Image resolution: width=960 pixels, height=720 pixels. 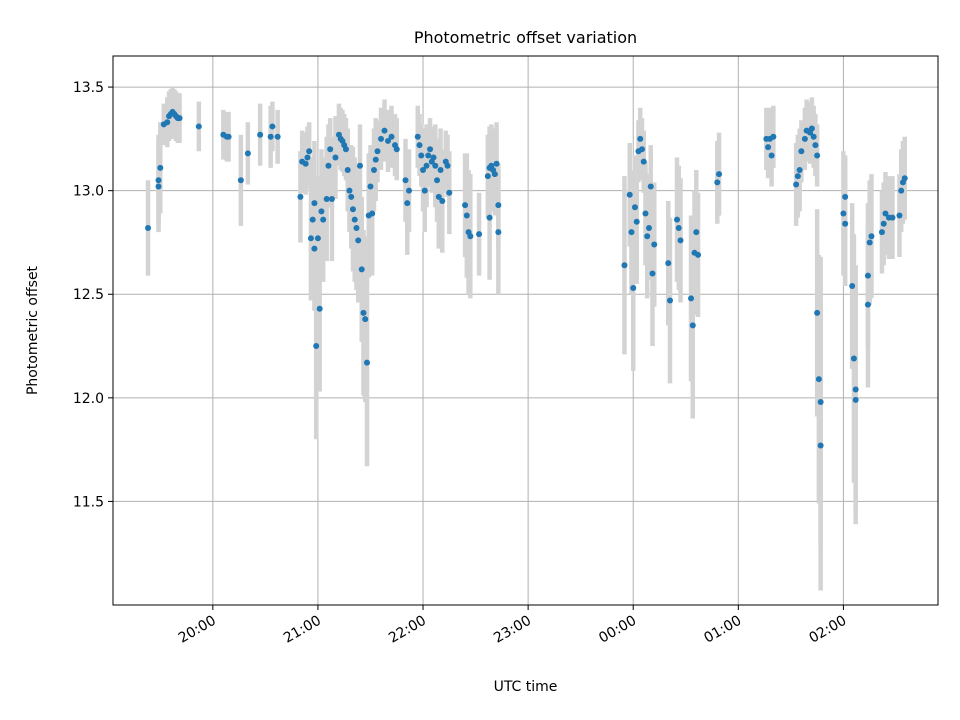 I want to click on x-tick-label: 20:00, so click(x=197, y=630).